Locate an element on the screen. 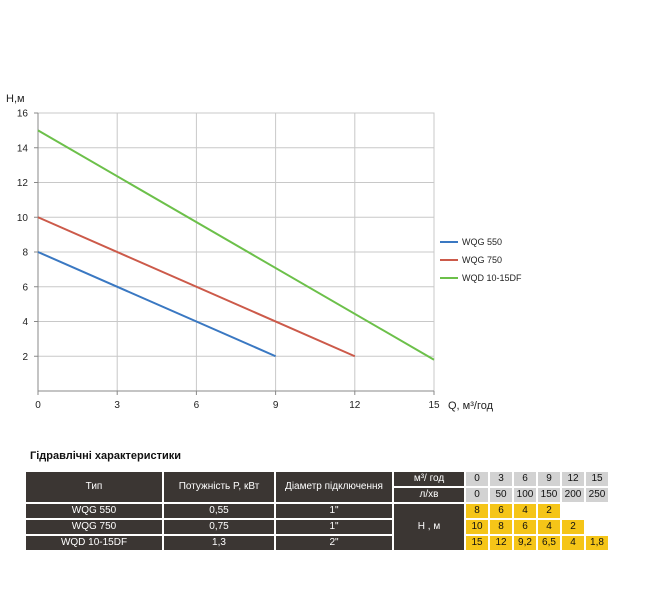  head-cell: 1,8 is located at coordinates (597, 543).